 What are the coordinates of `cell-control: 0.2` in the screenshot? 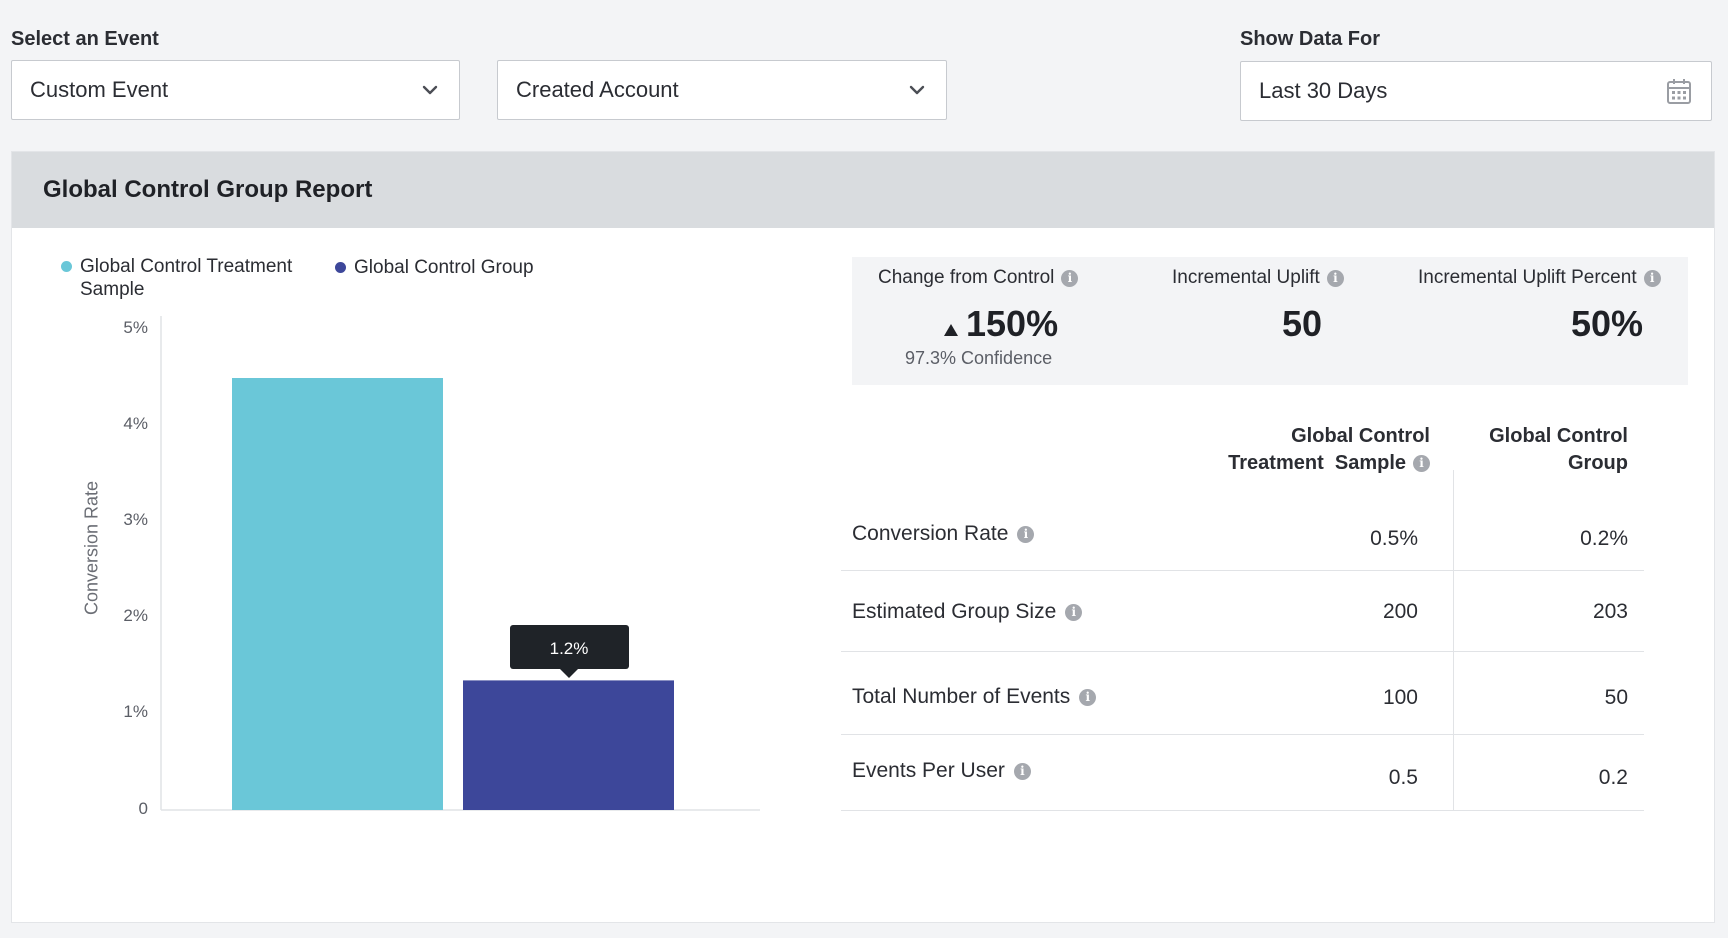 It's located at (1613, 777).